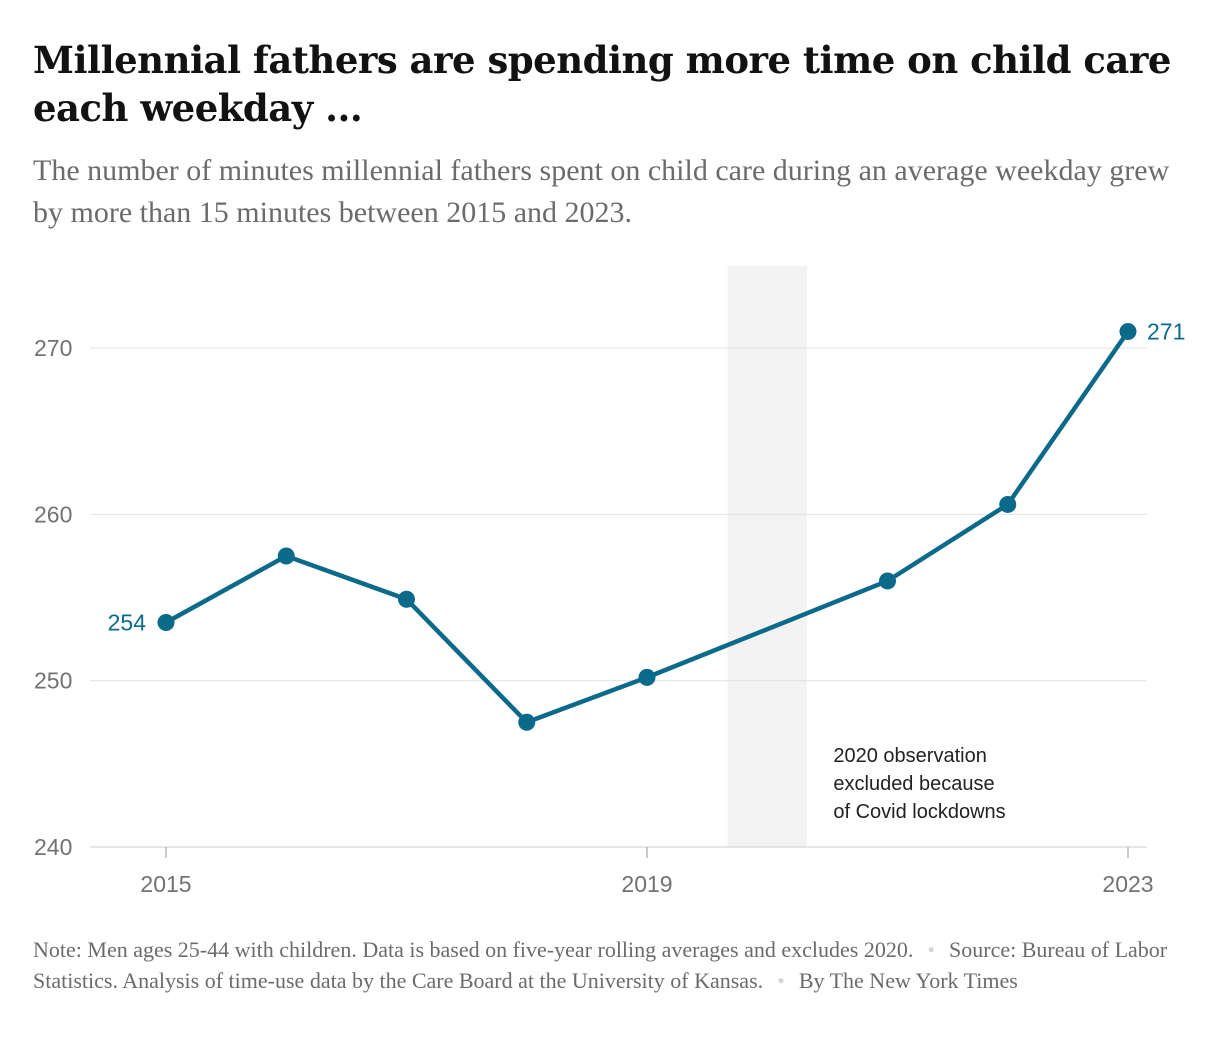 This screenshot has width=1218, height=1060. I want to click on y-tick-label: 240, so click(53, 847).